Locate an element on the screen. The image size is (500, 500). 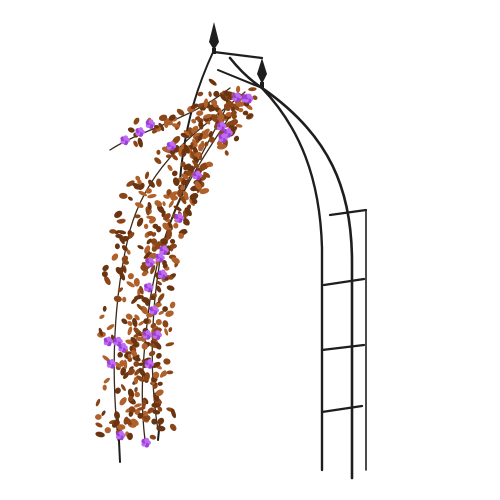
finial-base is located at coordinates (214, 51).